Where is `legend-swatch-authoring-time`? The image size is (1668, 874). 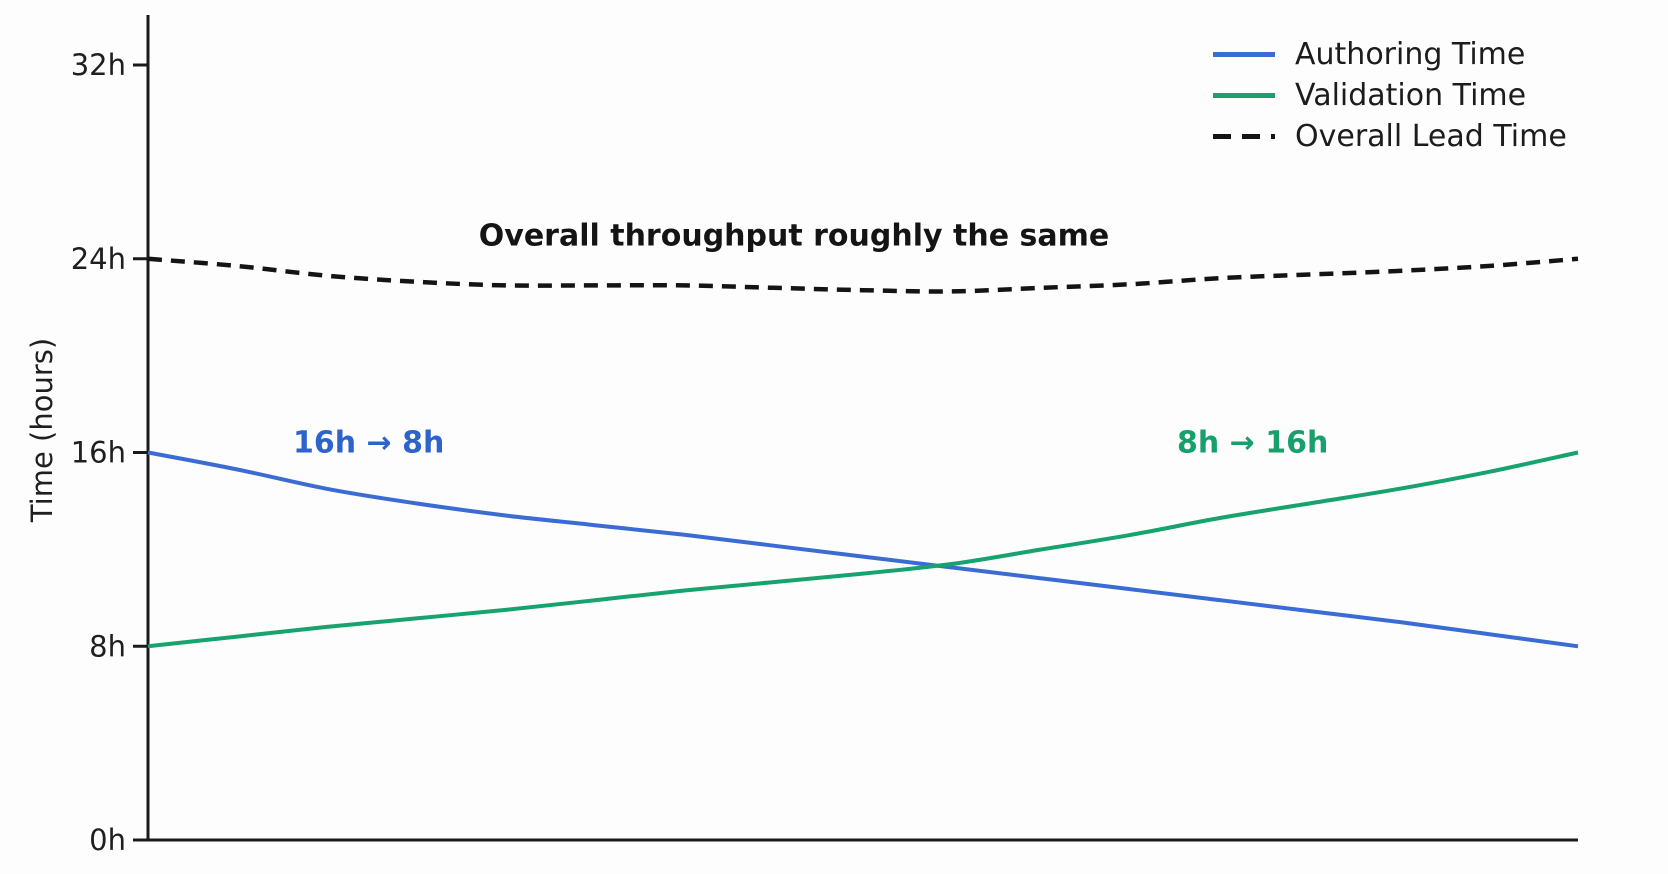 legend-swatch-authoring-time is located at coordinates (1244, 54).